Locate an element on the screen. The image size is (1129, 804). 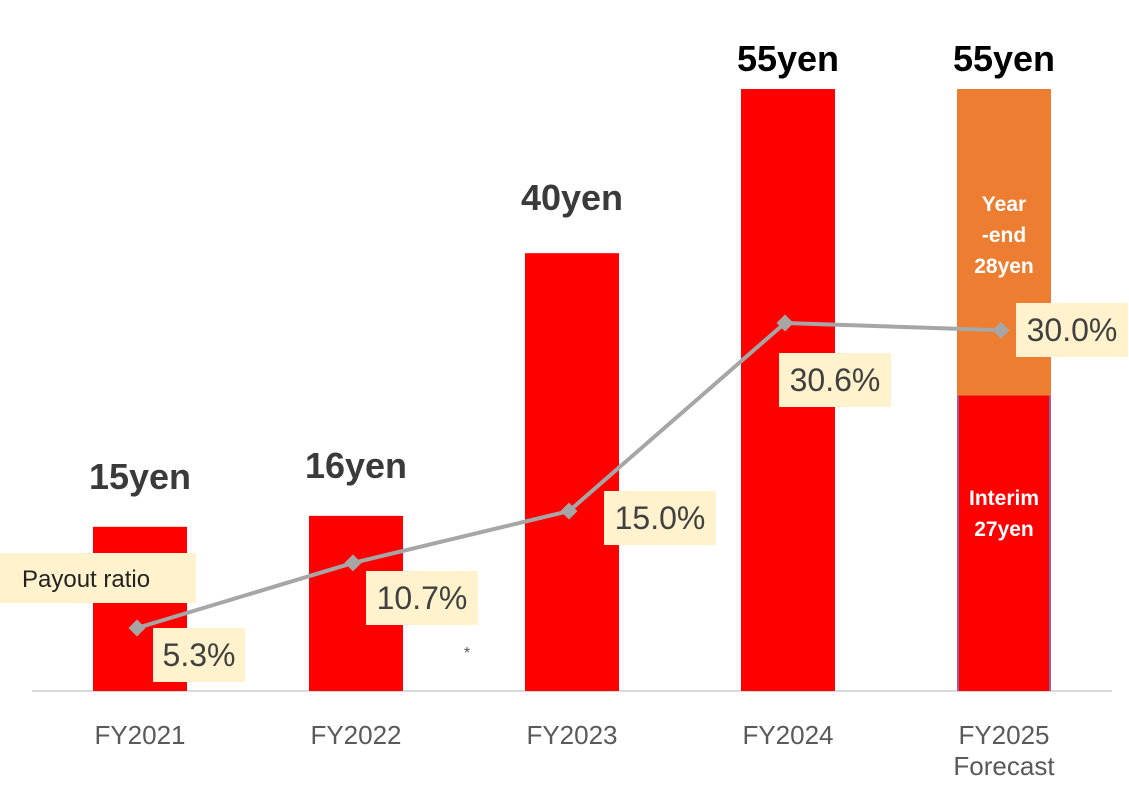
x-tick-label: FY2023 is located at coordinates (571, 735).